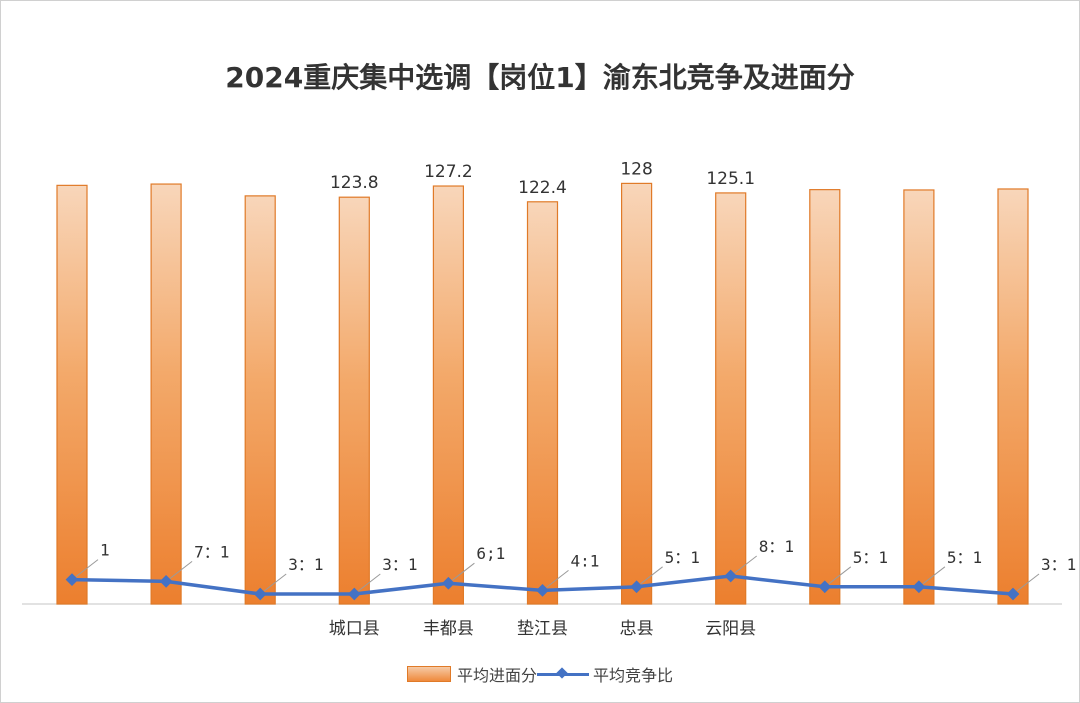 This screenshot has width=1080, height=703. What do you see at coordinates (633, 675) in the screenshot?
I see `legend-line-label: 平均竞争比` at bounding box center [633, 675].